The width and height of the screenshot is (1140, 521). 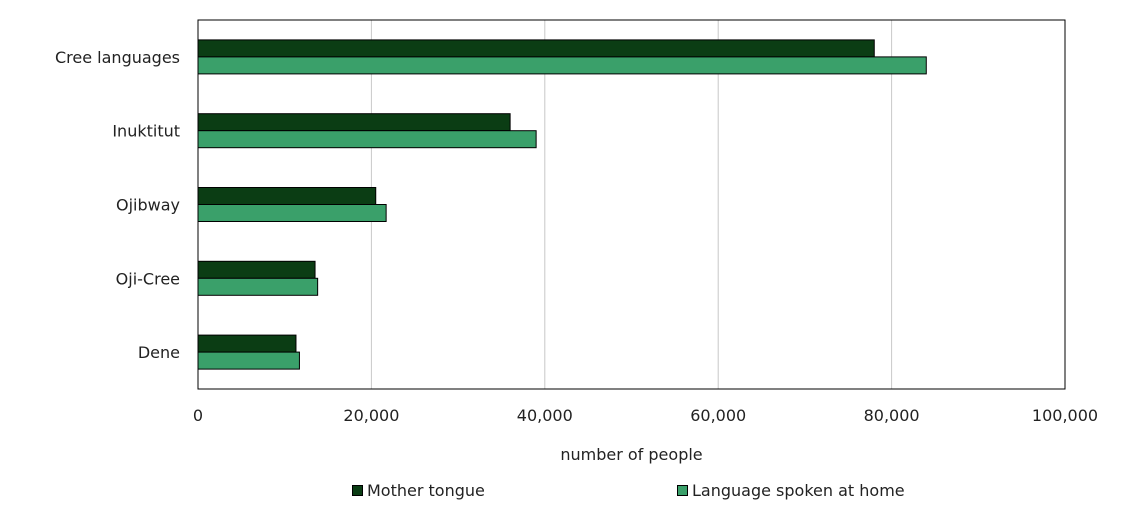 What do you see at coordinates (146, 131) in the screenshot?
I see `y-category-label: Inuktitut` at bounding box center [146, 131].